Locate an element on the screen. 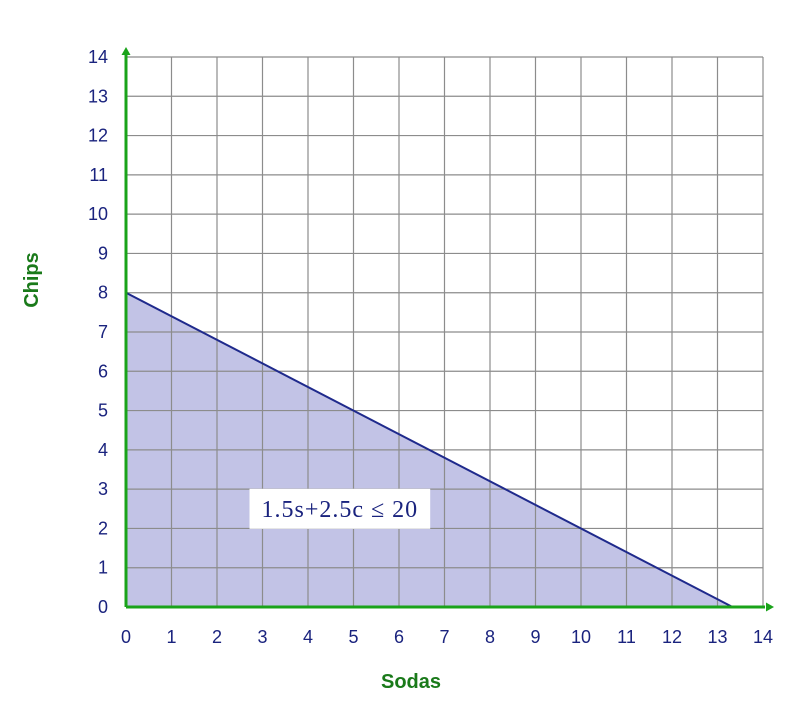 This screenshot has width=800, height=703. y-axis-title: Chips is located at coordinates (32, 280).